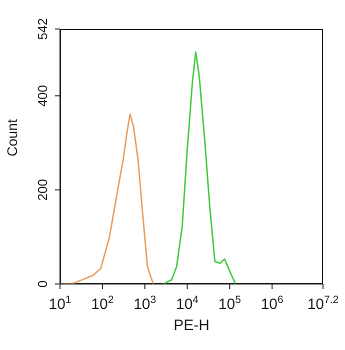 Image resolution: width=345 pixels, height=350 pixels. Describe the element at coordinates (42, 95) in the screenshot. I see `y-tick-label: 400` at that location.